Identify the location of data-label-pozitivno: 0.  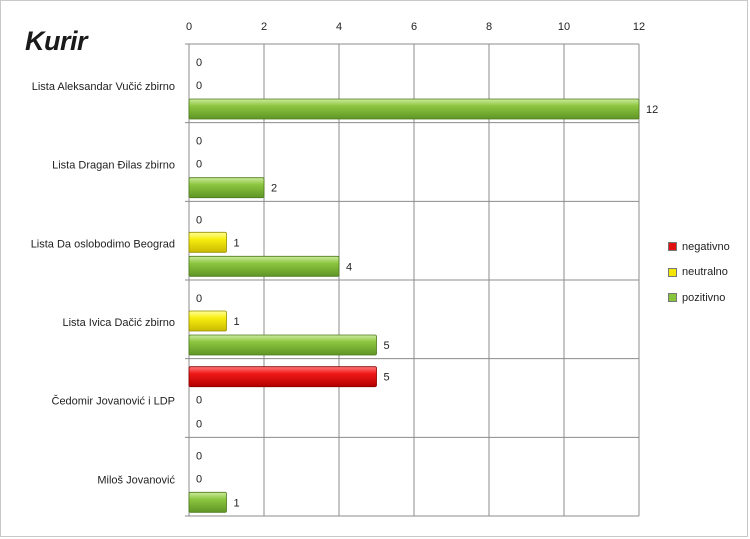
(199, 425).